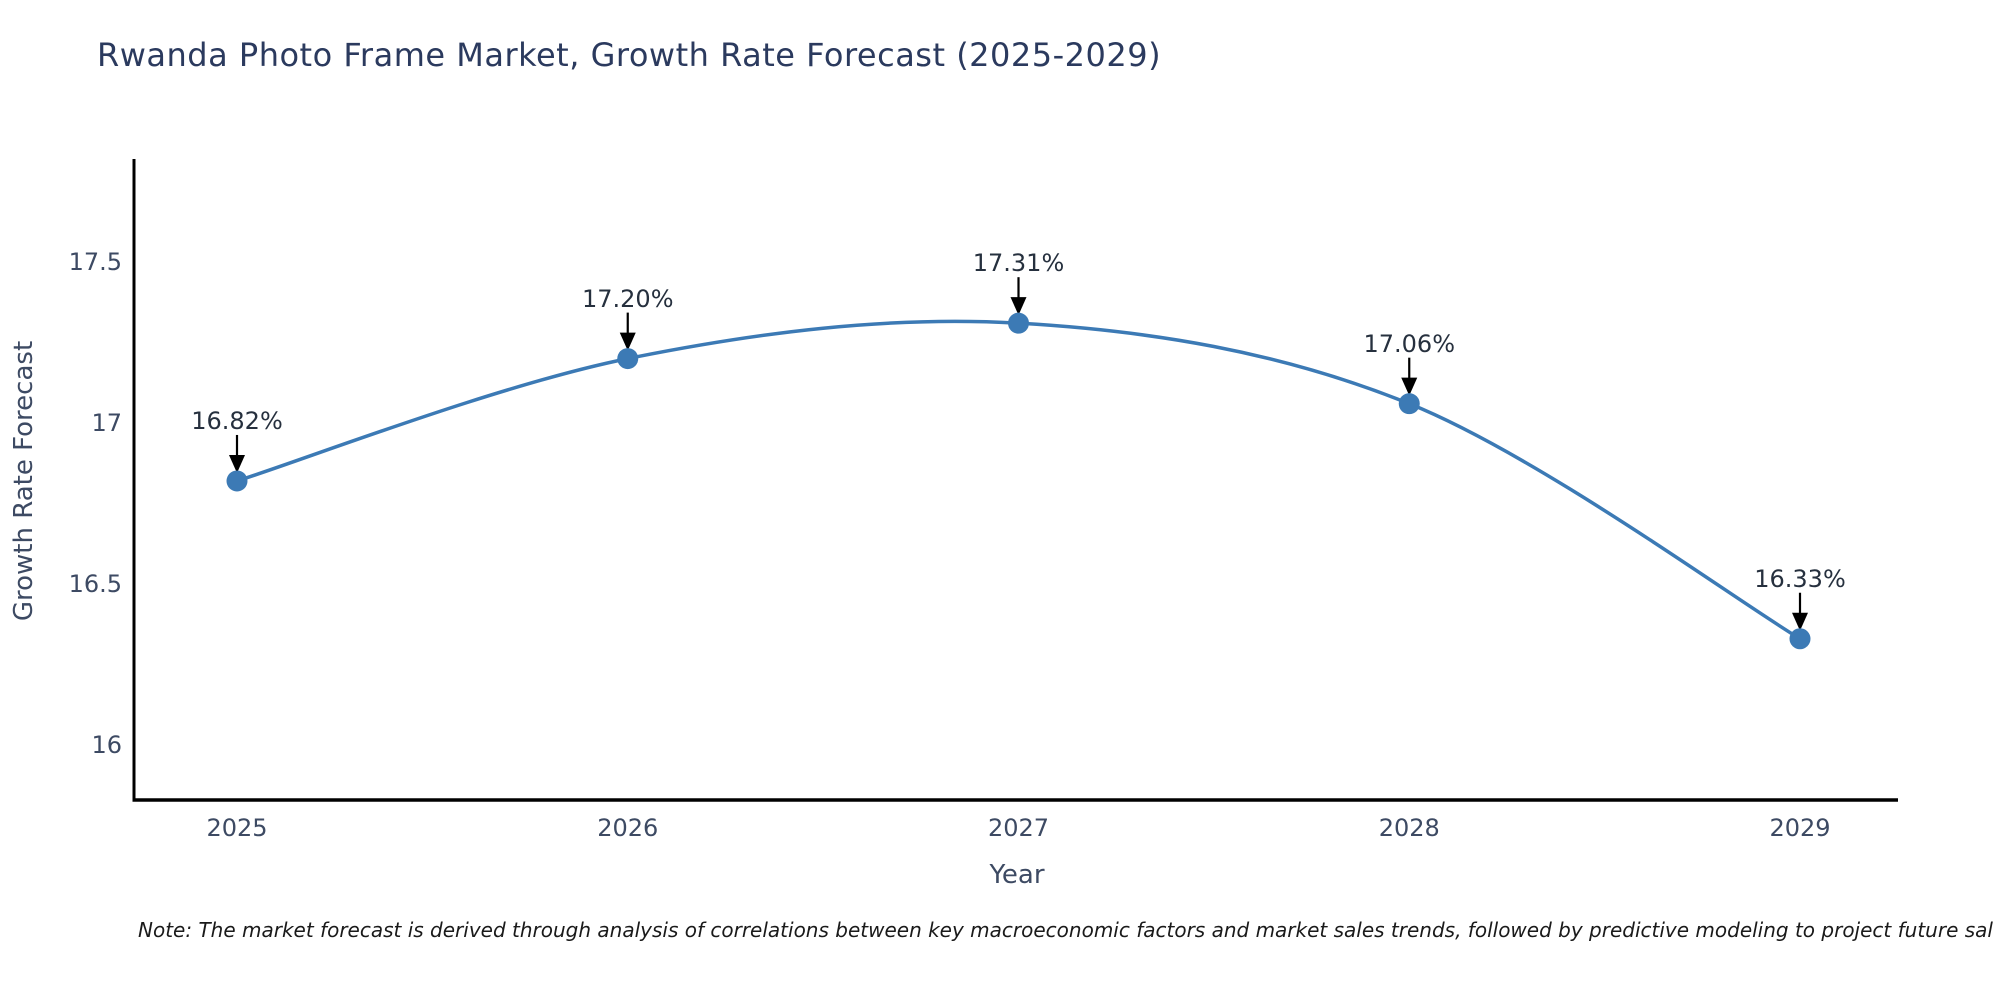 The image size is (2000, 1000). I want to click on y-tick-label: 16.5, so click(95, 584).